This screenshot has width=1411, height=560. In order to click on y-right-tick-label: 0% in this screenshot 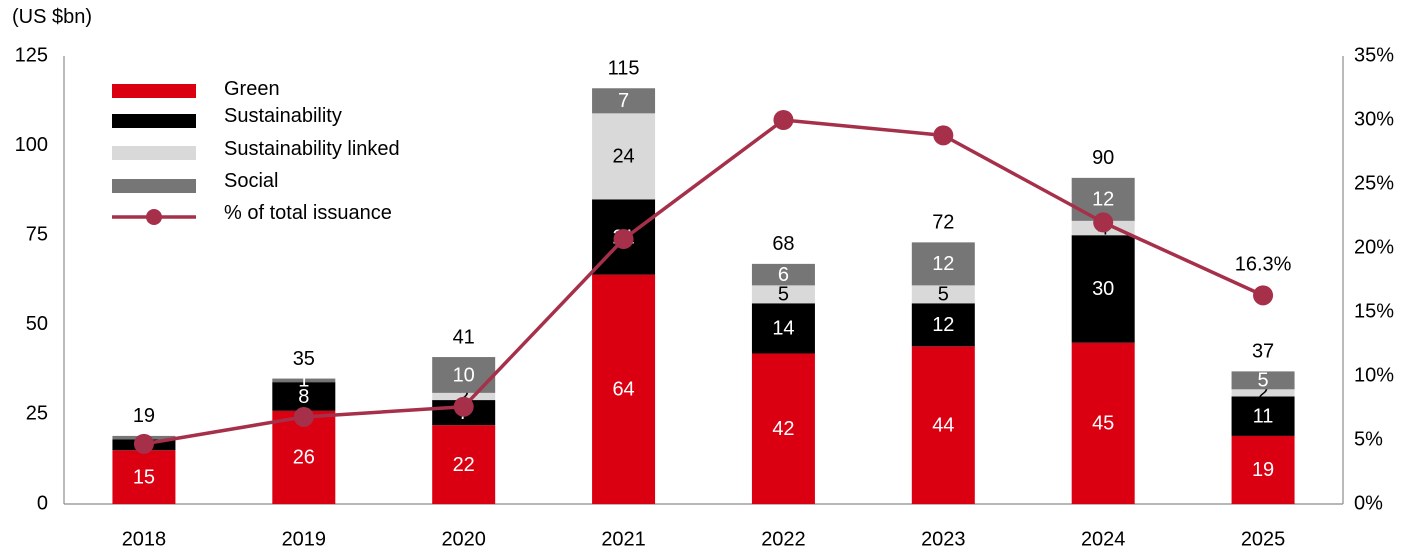, I will do `click(1368, 503)`.